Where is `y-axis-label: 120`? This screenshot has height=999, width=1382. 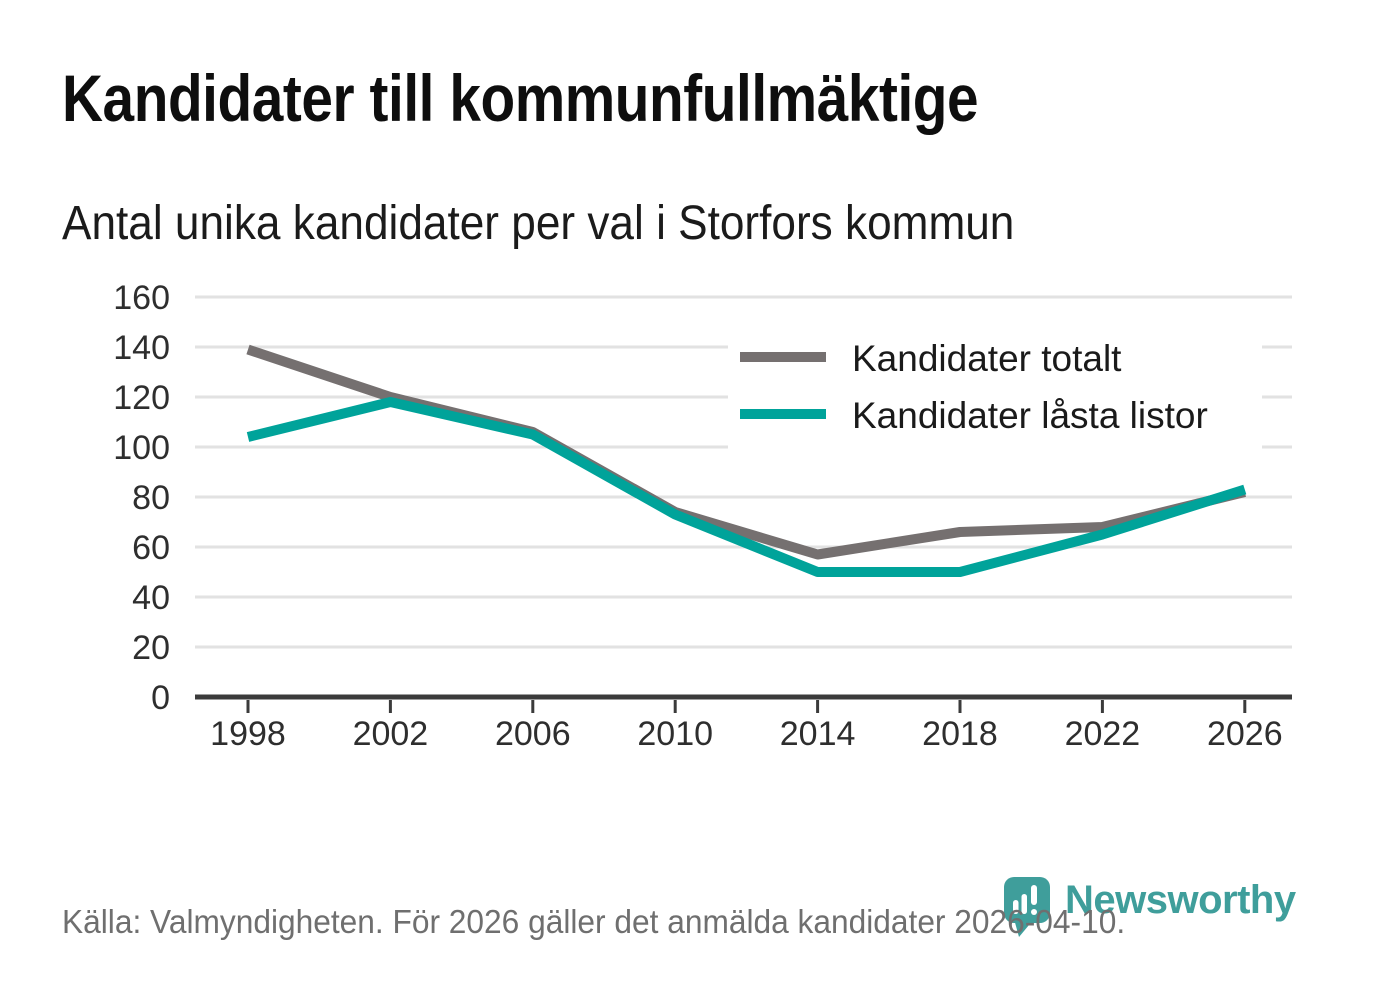 y-axis-label: 120 is located at coordinates (141, 398).